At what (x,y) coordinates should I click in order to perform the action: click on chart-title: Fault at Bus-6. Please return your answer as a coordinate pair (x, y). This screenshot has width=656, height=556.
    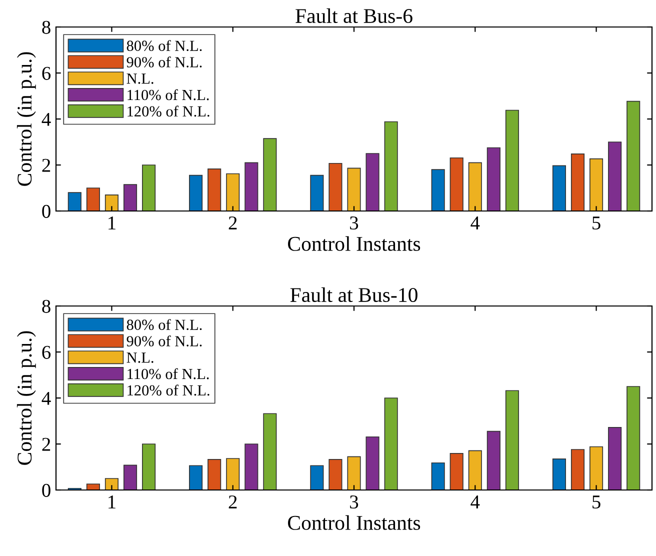
    Looking at the image, I should click on (354, 16).